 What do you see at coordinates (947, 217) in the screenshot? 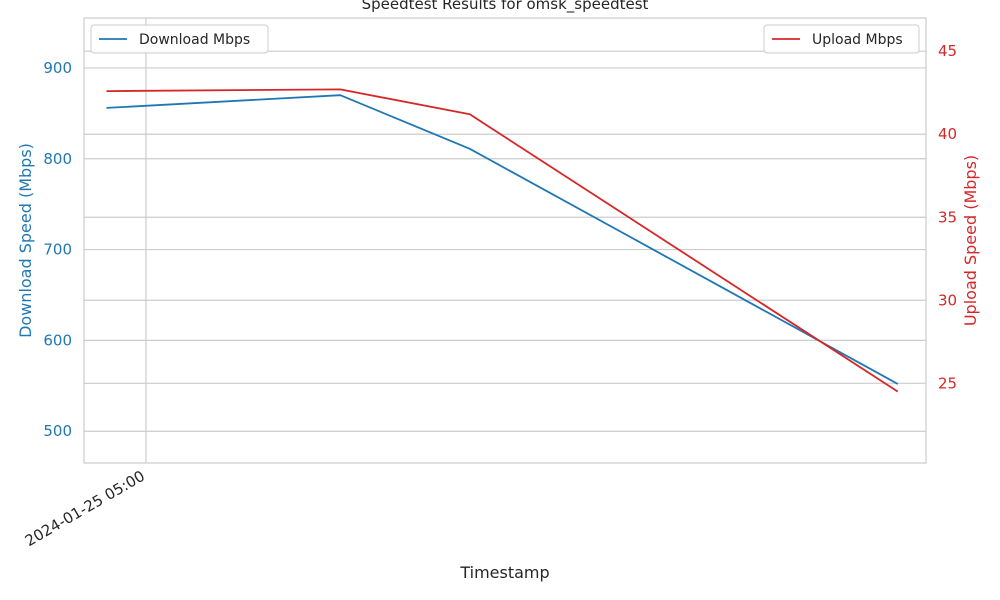
I see `right-tick-label: 35` at bounding box center [947, 217].